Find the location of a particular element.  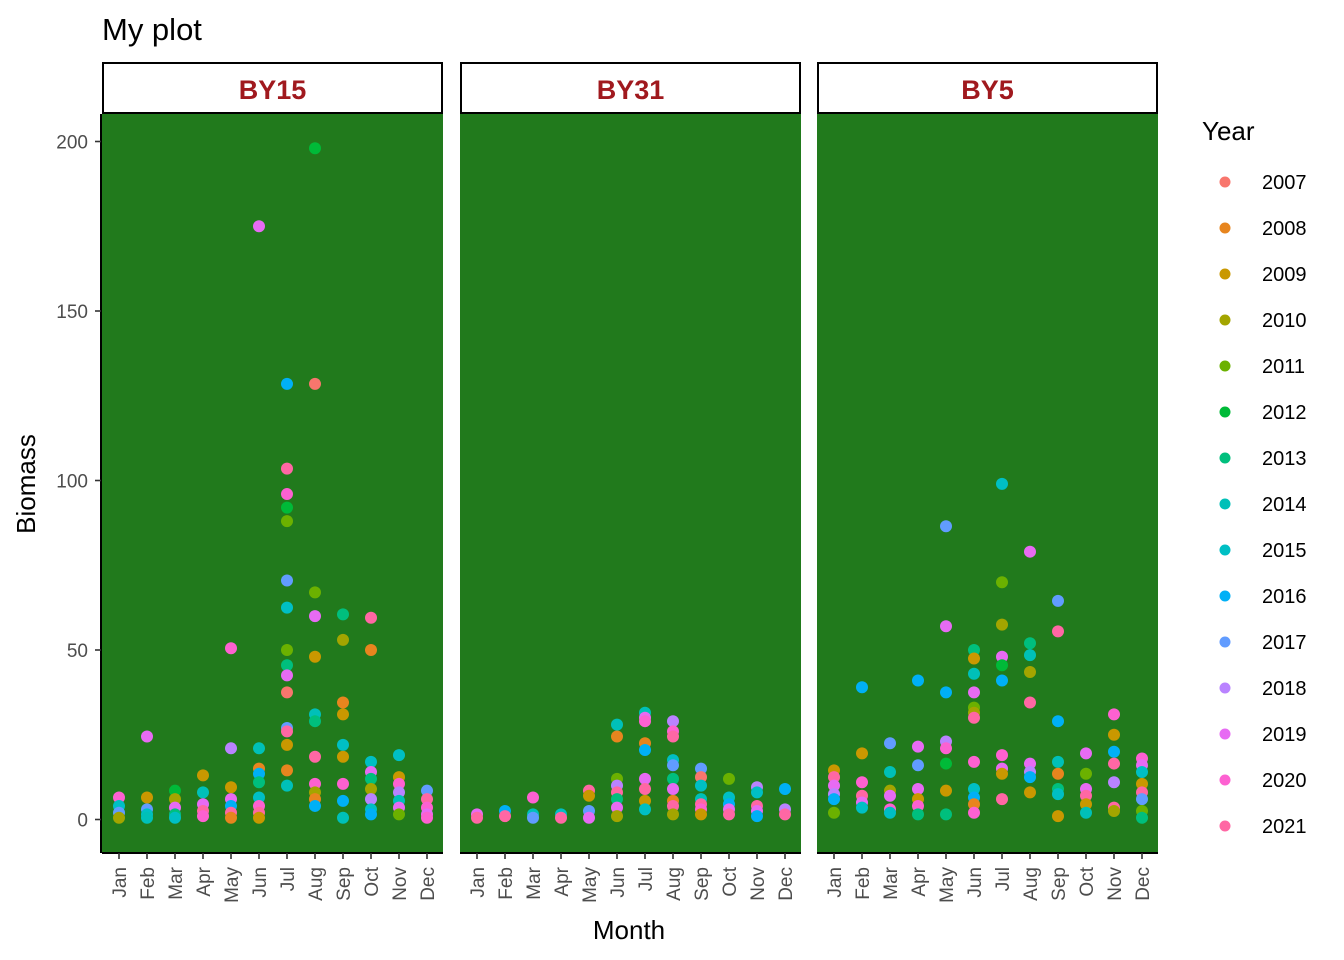

plot-title: My plot is located at coordinates (152, 29).